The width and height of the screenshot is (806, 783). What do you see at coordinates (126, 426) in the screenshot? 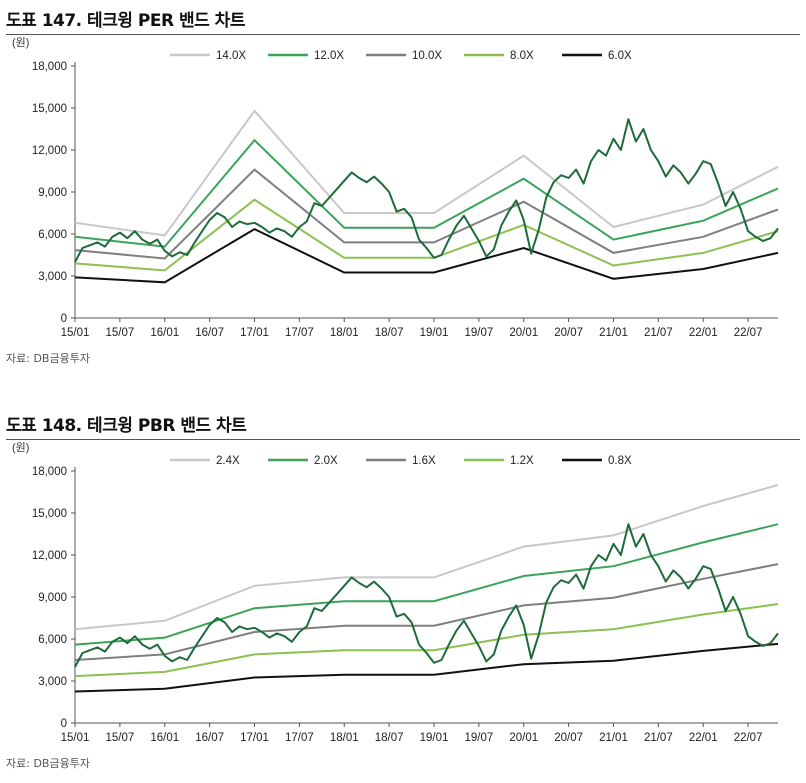
I see `chart-title: 도표 148. 테크윙 PBR 밴드 차트` at bounding box center [126, 426].